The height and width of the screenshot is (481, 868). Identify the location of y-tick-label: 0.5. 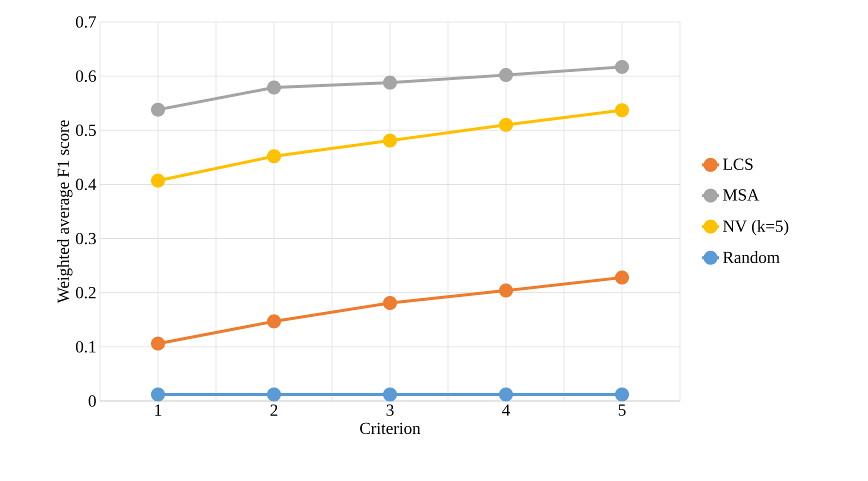
(86, 130).